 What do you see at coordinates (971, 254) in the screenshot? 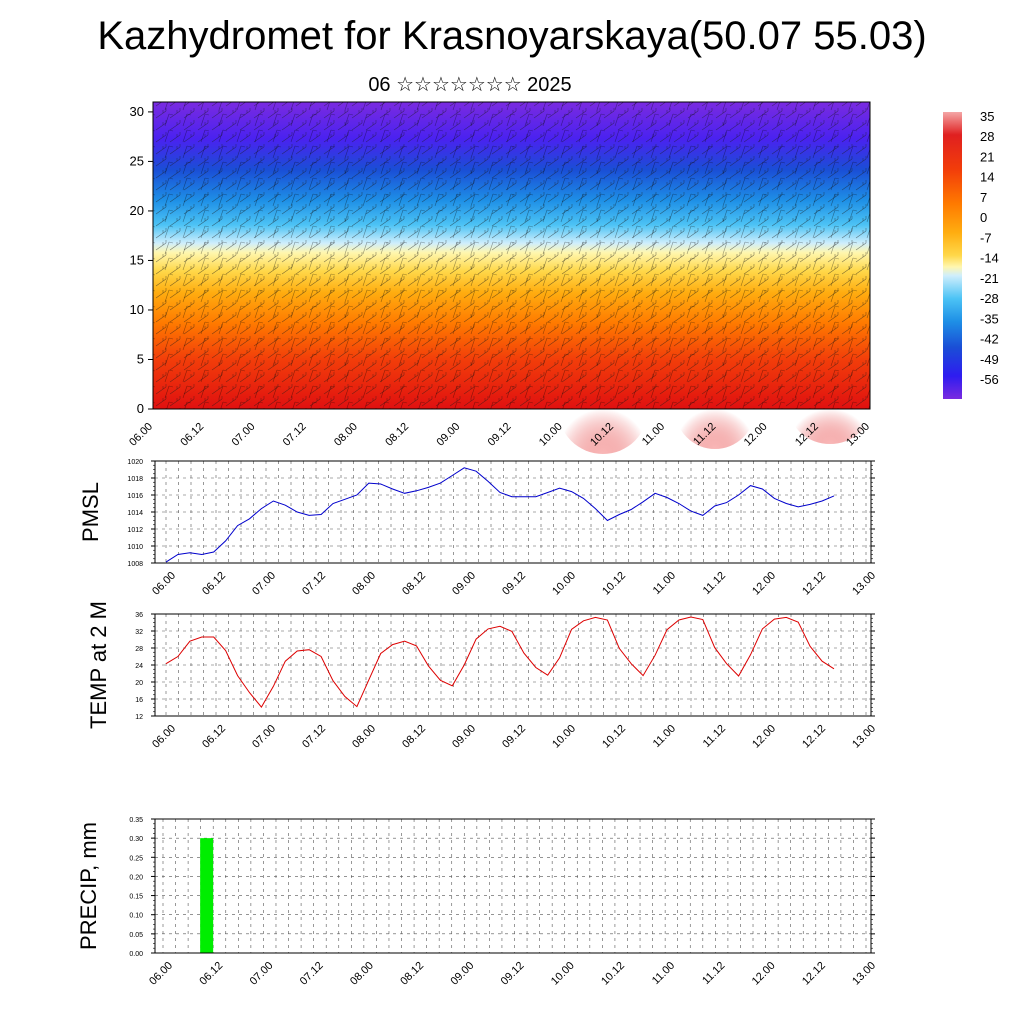
I see `colorbar: 35 28 21 14 7 0 -7 -14 -21 -28 -35 -42 -49 -56` at bounding box center [971, 254].